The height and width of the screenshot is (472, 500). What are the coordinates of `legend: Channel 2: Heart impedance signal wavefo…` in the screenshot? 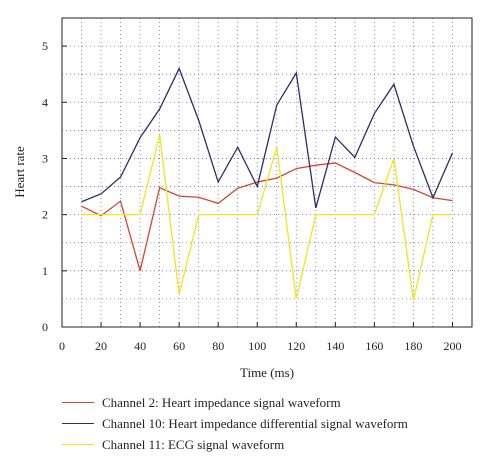 It's located at (235, 423).